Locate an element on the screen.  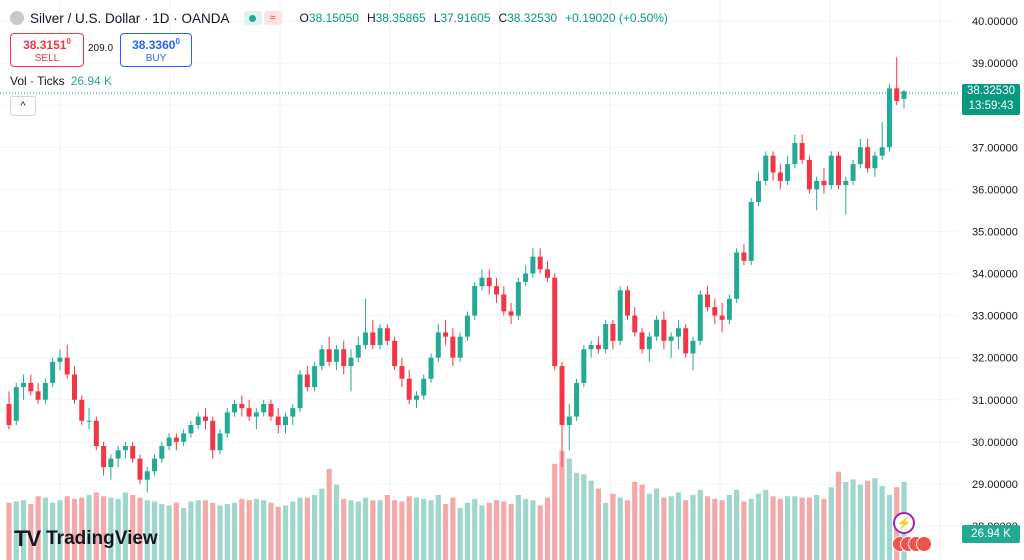
buy-button: 38.33600 BUY is located at coordinates (156, 50).